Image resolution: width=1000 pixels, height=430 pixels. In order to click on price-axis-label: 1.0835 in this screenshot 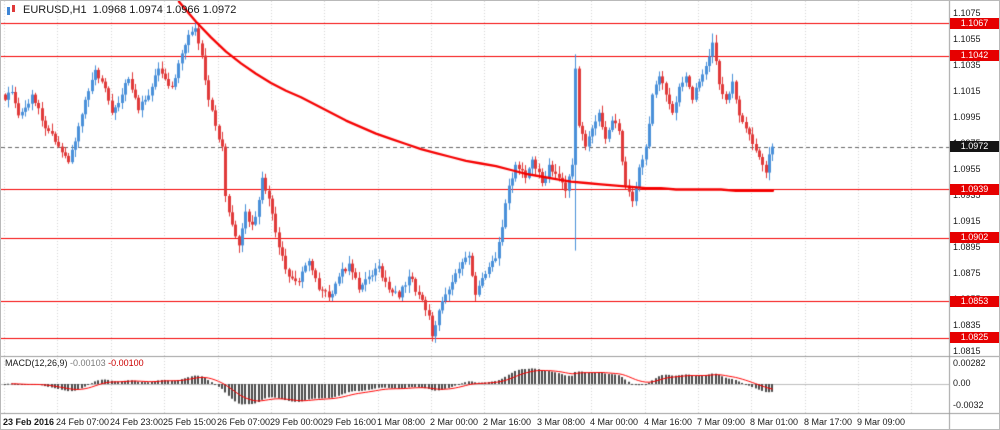, I will do `click(967, 324)`.